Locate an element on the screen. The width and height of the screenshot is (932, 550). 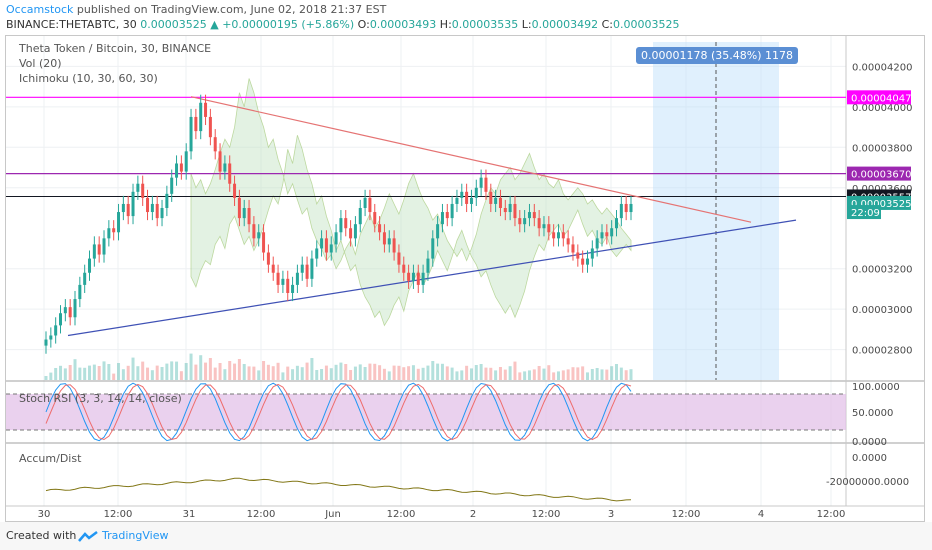
price-label: 22:09 is located at coordinates (865, 213).